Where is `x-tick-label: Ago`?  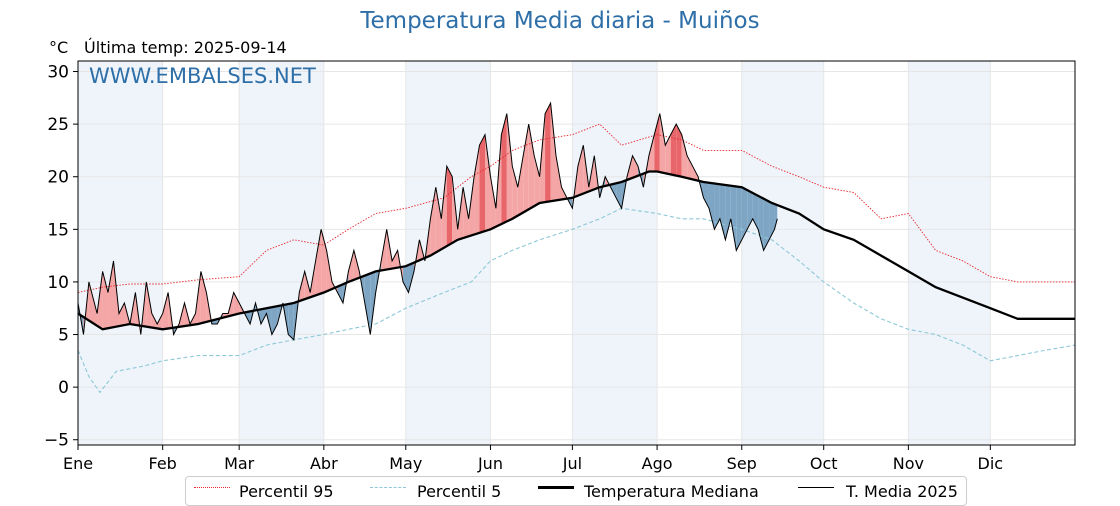 x-tick-label: Ago is located at coordinates (657, 463).